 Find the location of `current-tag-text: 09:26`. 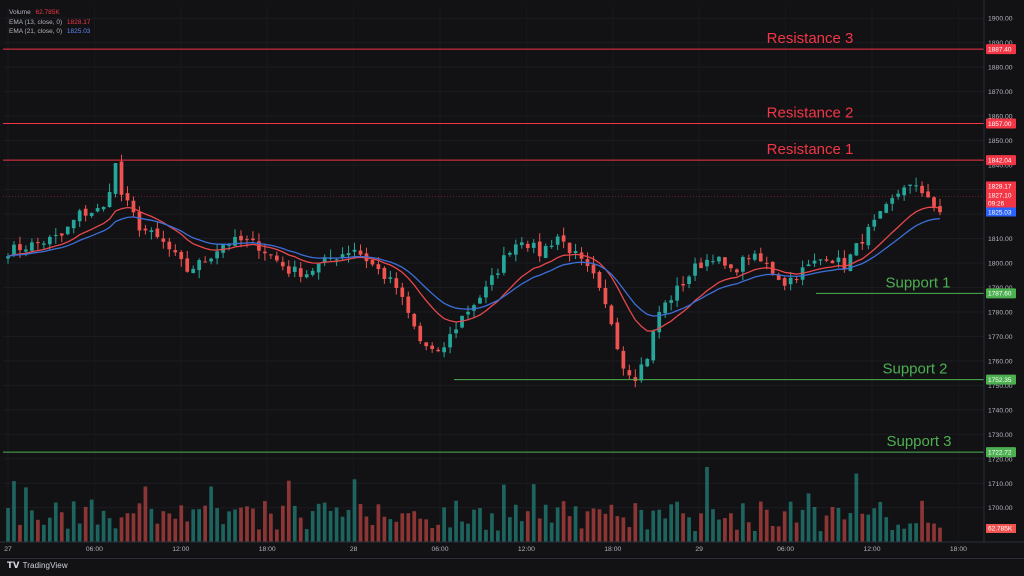

current-tag-text: 09:26 is located at coordinates (996, 203).